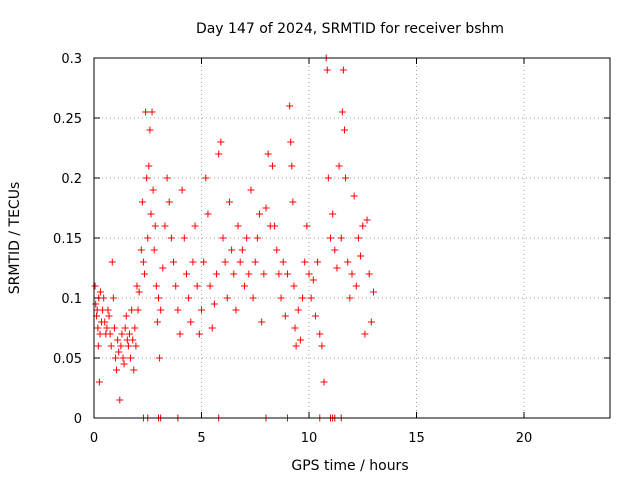  What do you see at coordinates (71, 179) in the screenshot?
I see `y-tick-label: 0.2` at bounding box center [71, 179].